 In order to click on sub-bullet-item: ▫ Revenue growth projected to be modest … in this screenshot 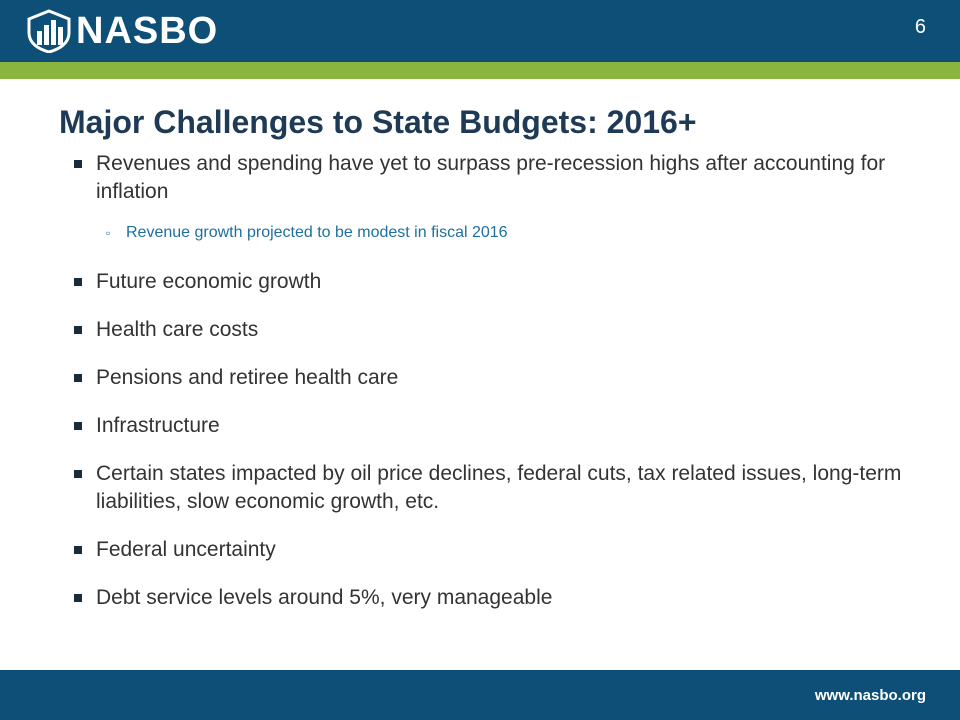, I will do `click(504, 233)`.